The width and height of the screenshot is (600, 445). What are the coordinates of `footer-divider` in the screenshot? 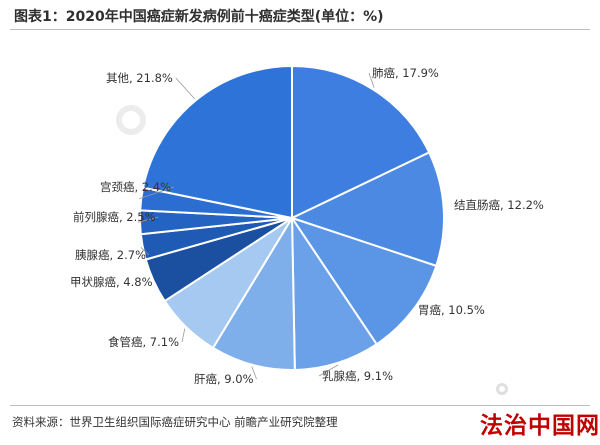 It's located at (300, 405).